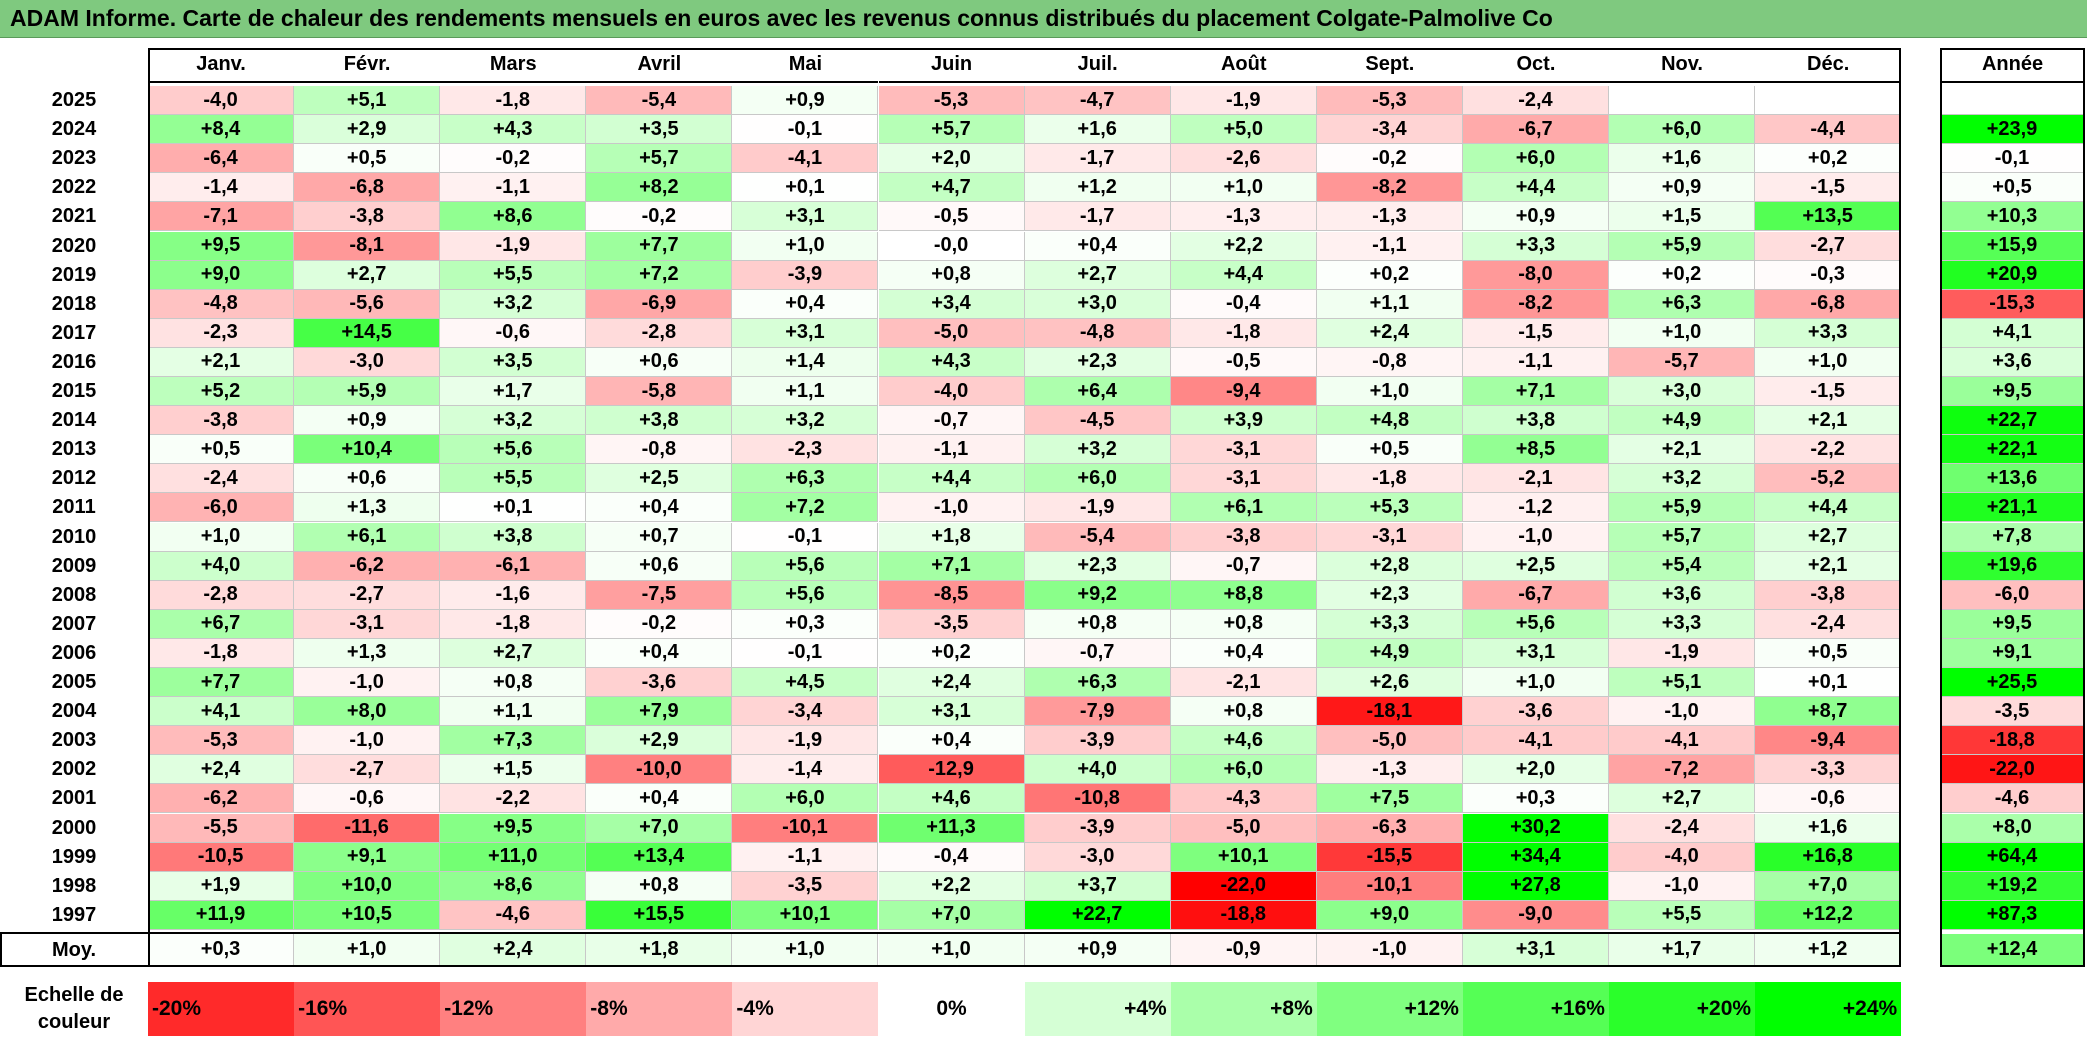 Image resolution: width=2087 pixels, height=1037 pixels. What do you see at coordinates (1389, 130) in the screenshot?
I see `heatmap-cell: -3,4` at bounding box center [1389, 130].